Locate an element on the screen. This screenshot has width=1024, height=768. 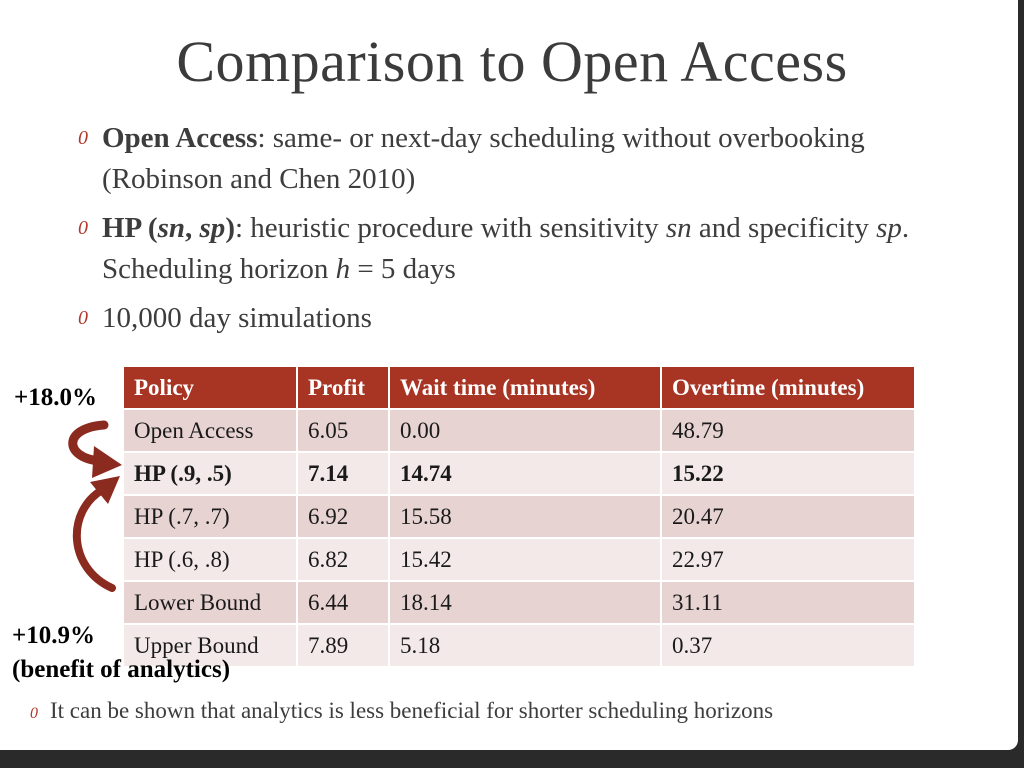
term-sn: sn is located at coordinates (171, 228).